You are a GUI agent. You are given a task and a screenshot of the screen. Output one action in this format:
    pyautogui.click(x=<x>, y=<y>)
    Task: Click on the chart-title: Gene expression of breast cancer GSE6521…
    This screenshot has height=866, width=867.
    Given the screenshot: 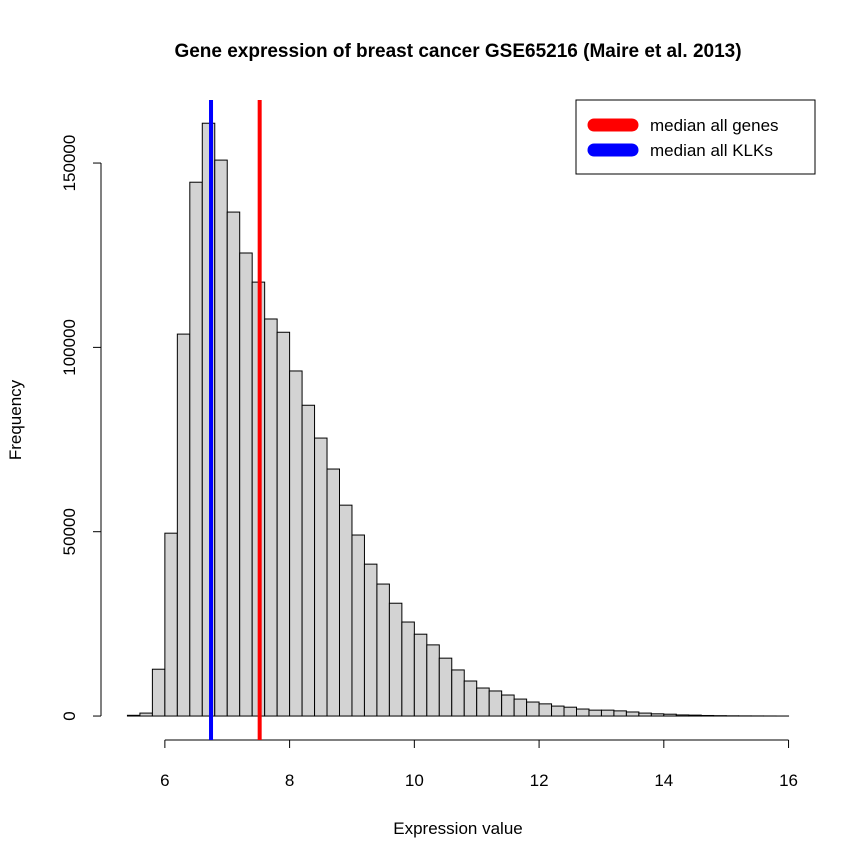 What is the action you would take?
    pyautogui.click(x=457, y=51)
    